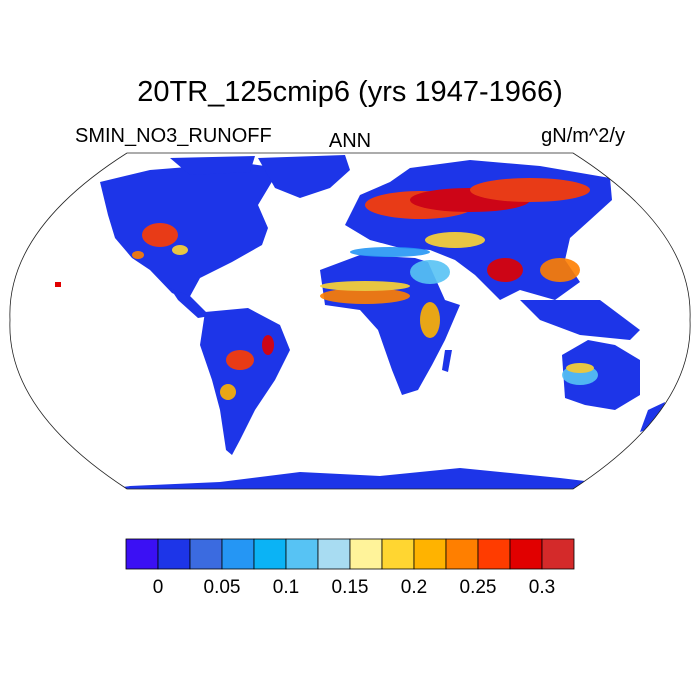 Image resolution: width=700 pixels, height=700 pixels. Describe the element at coordinates (245, 381) in the screenshot. I see `south-america` at that location.